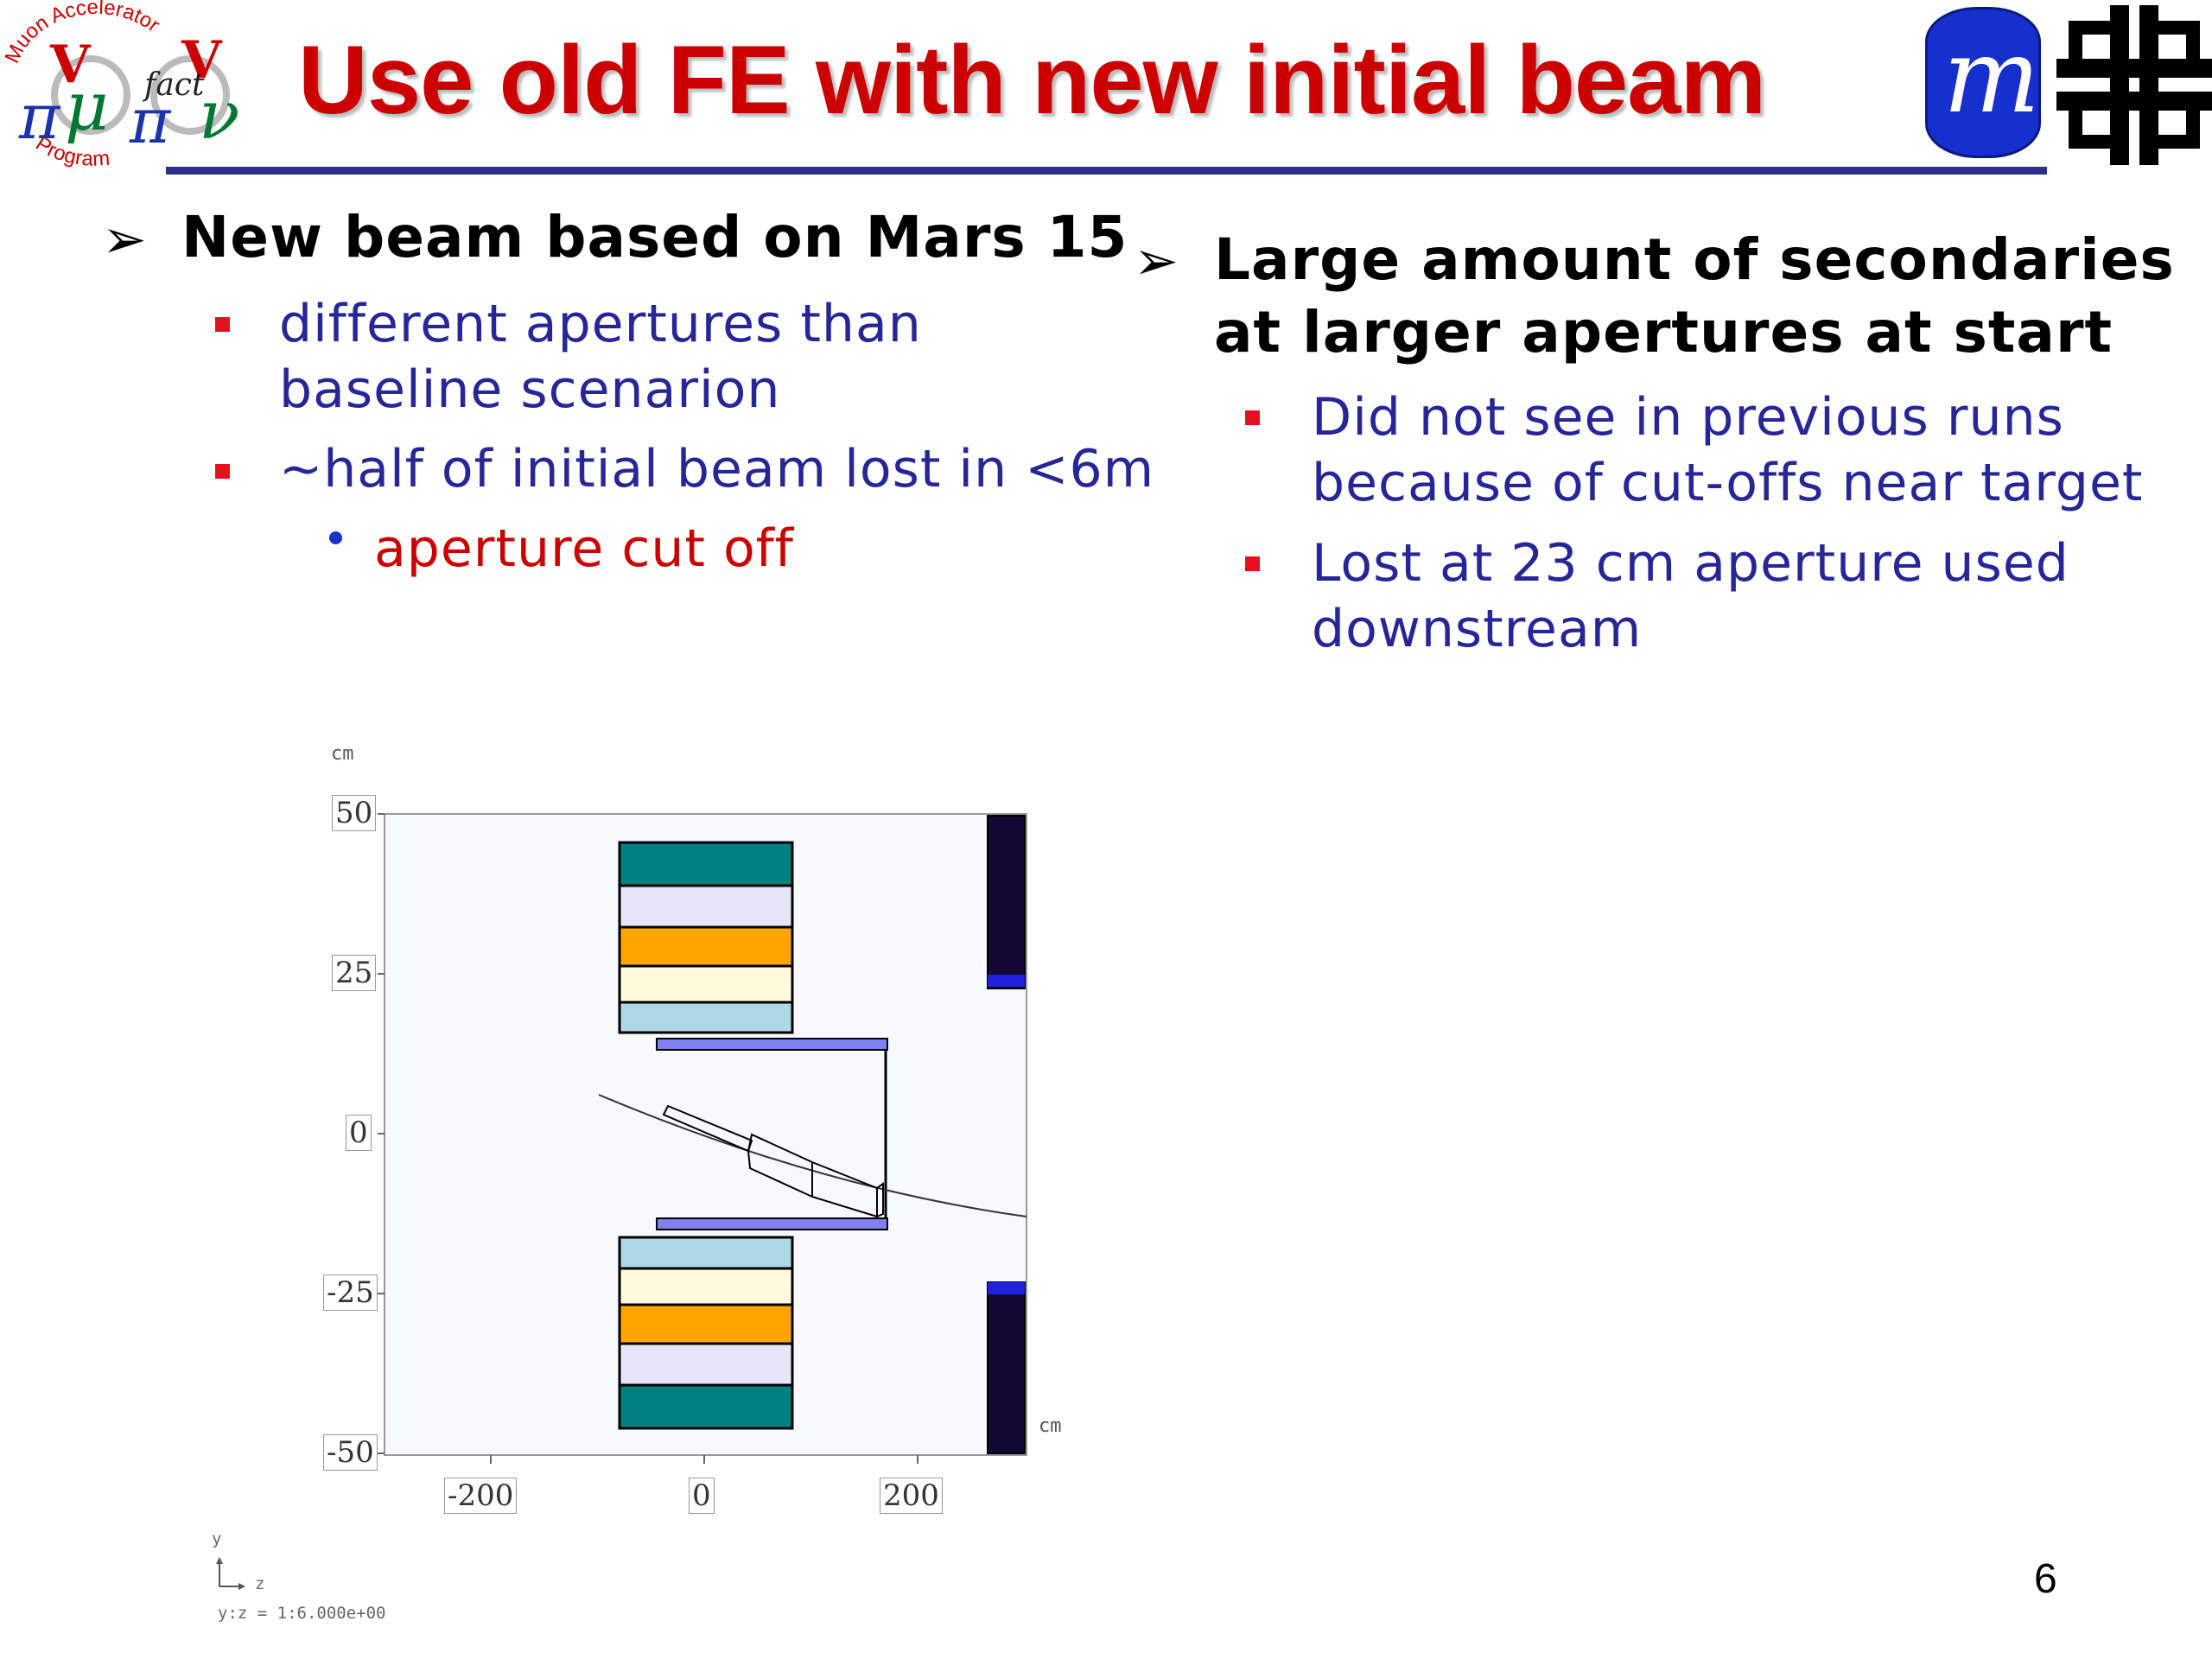 This screenshot has width=2212, height=1659. Describe the element at coordinates (2134, 85) in the screenshot. I see `fermilab-logo-icon` at that location.